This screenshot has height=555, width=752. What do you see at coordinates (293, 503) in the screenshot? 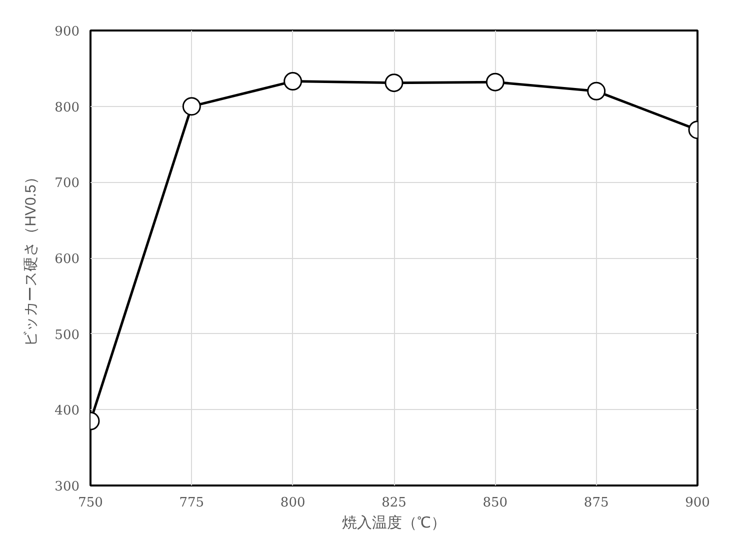
I see `x-tick-label: 800` at bounding box center [293, 503].